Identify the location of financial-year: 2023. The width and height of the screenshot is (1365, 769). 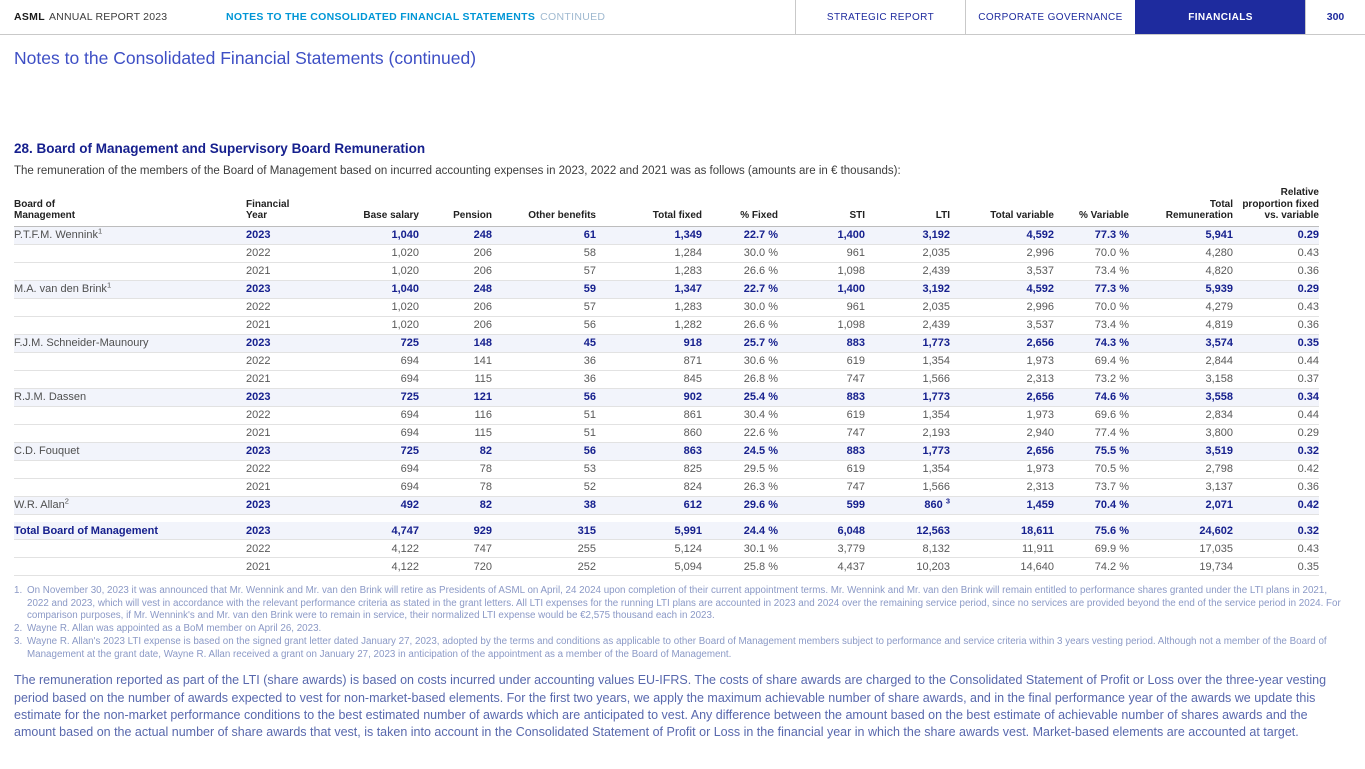
(283, 397).